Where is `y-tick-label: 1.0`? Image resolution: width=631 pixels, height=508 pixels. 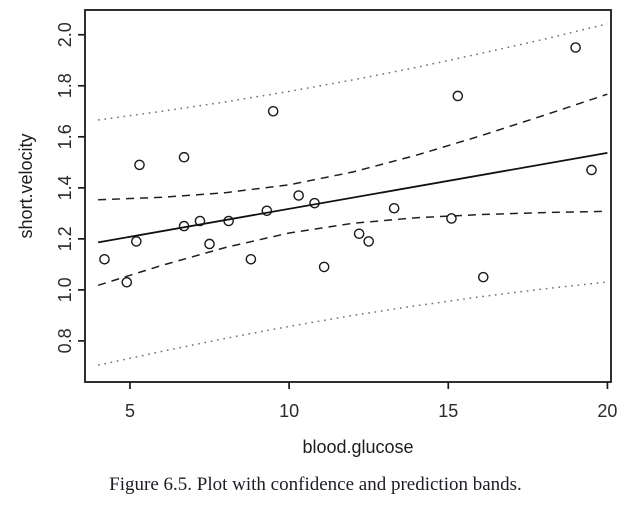 y-tick-label: 1.0 is located at coordinates (65, 289).